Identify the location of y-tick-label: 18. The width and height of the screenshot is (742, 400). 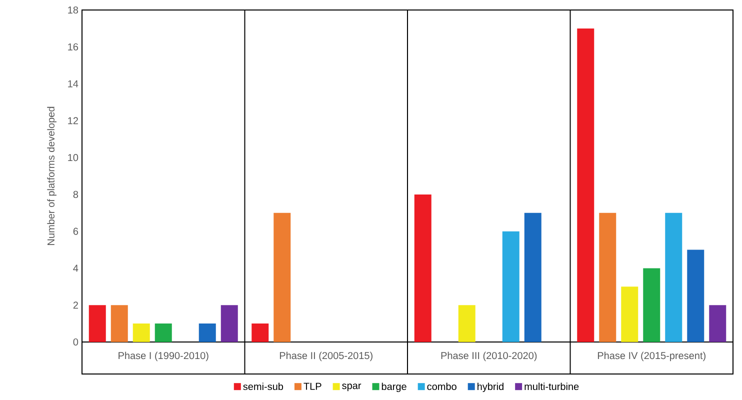
(73, 10).